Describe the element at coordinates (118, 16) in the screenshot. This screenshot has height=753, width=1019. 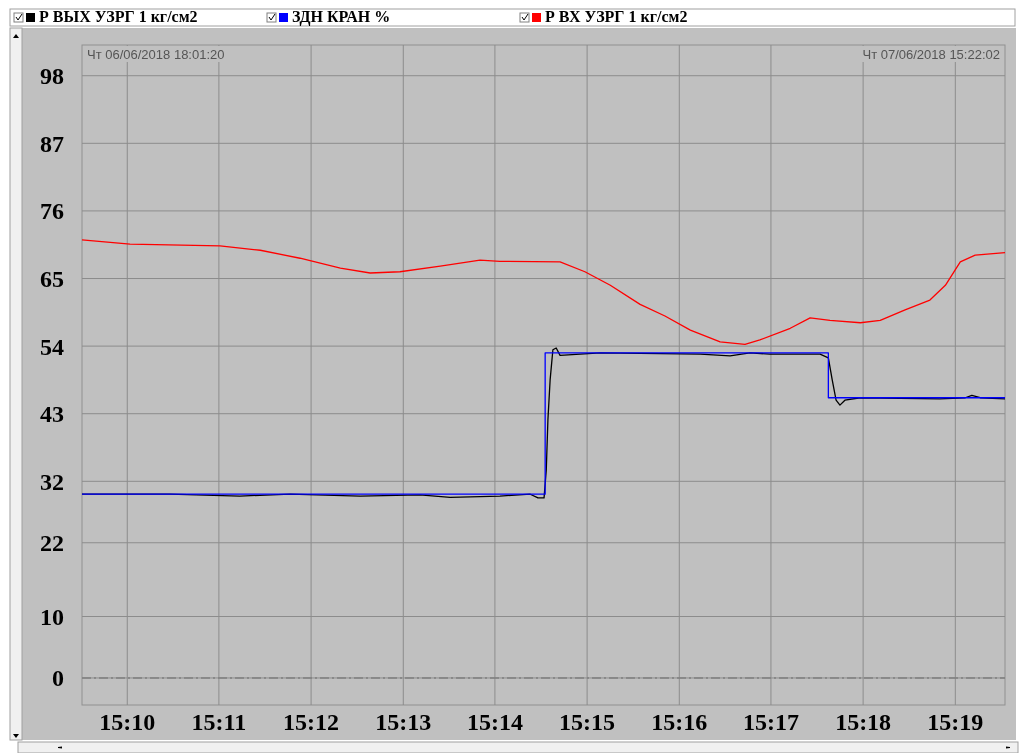
I see `legend-label: Р ВЫХ УЗРГ 1 кг/см2` at that location.